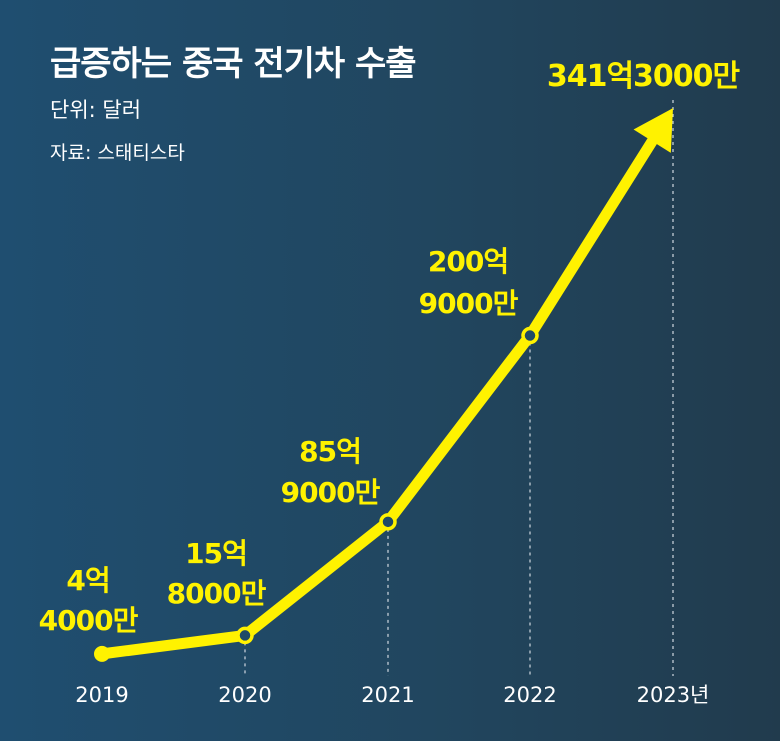 The height and width of the screenshot is (741, 780). What do you see at coordinates (96, 110) in the screenshot?
I see `unit-note: 단위: 달러` at bounding box center [96, 110].